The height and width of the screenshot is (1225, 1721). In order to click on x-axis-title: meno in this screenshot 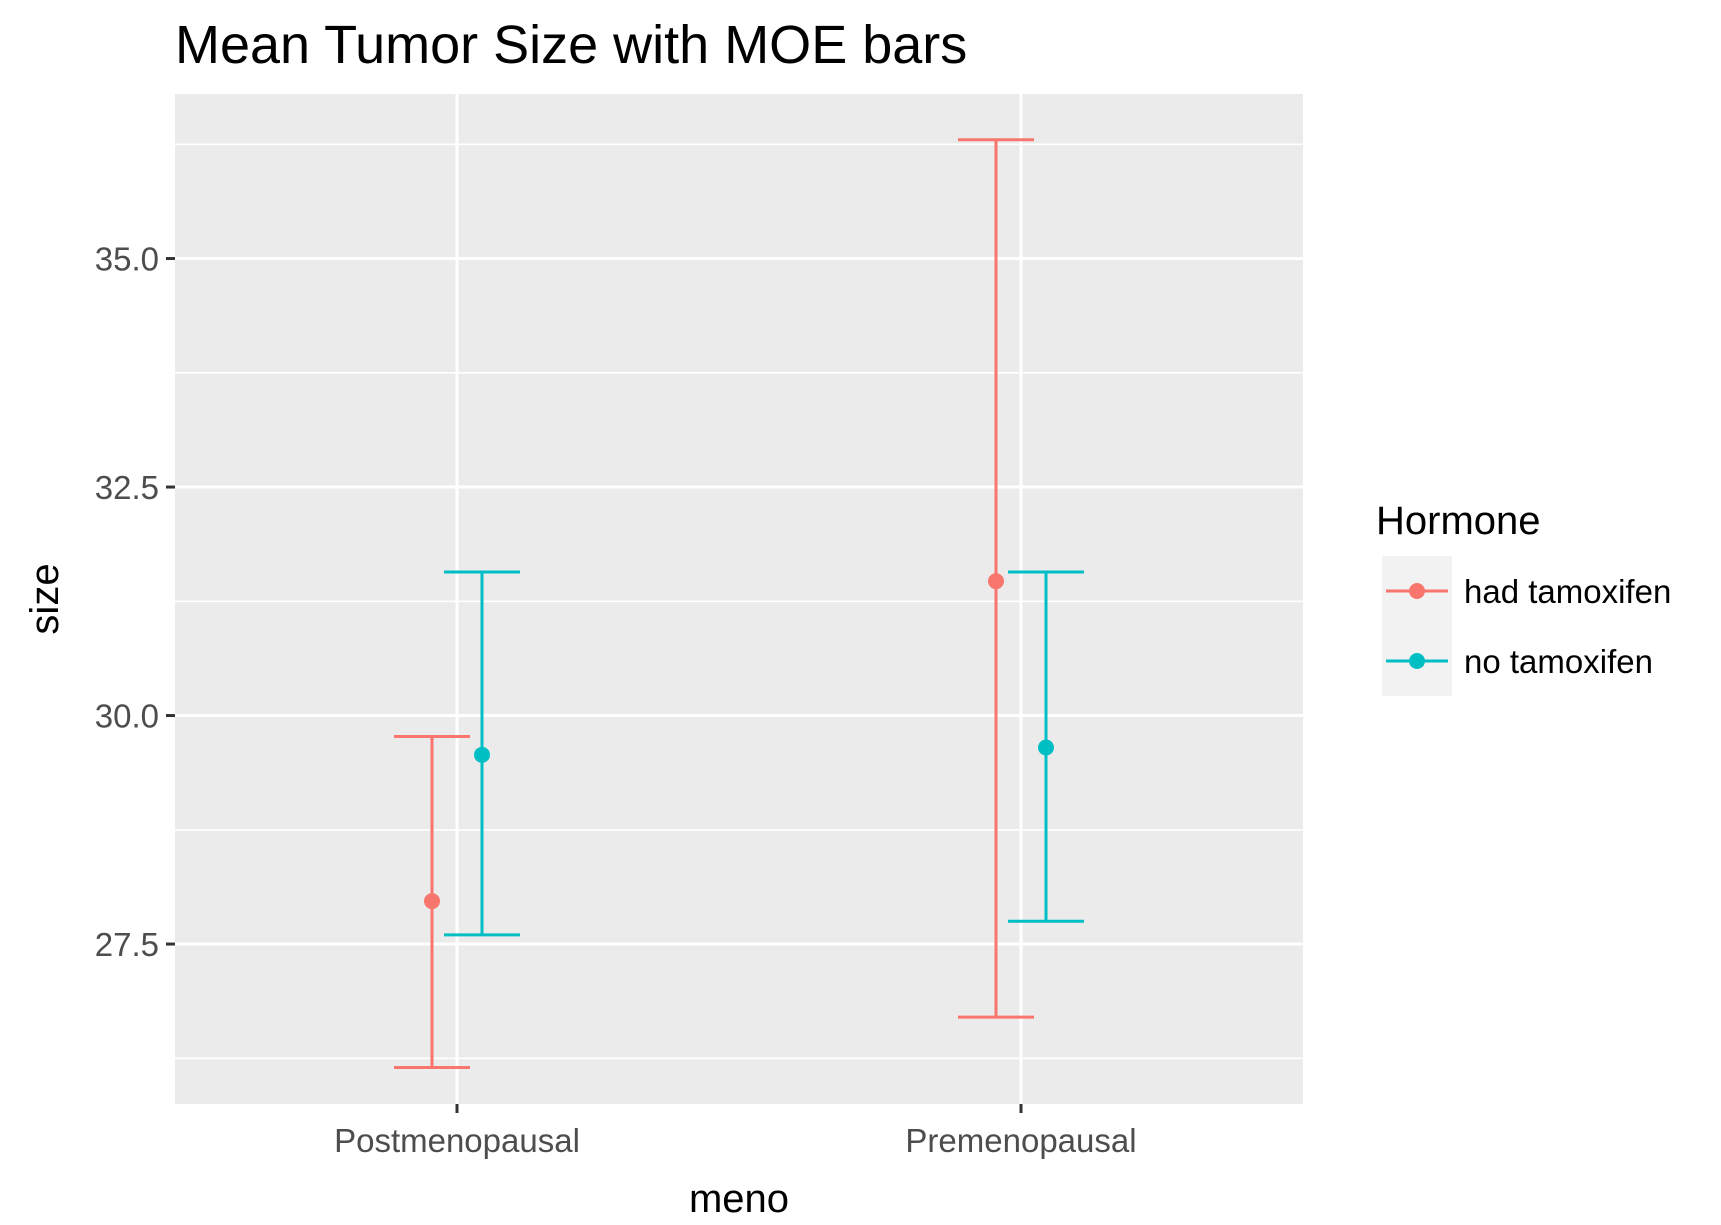, I will do `click(739, 1199)`.